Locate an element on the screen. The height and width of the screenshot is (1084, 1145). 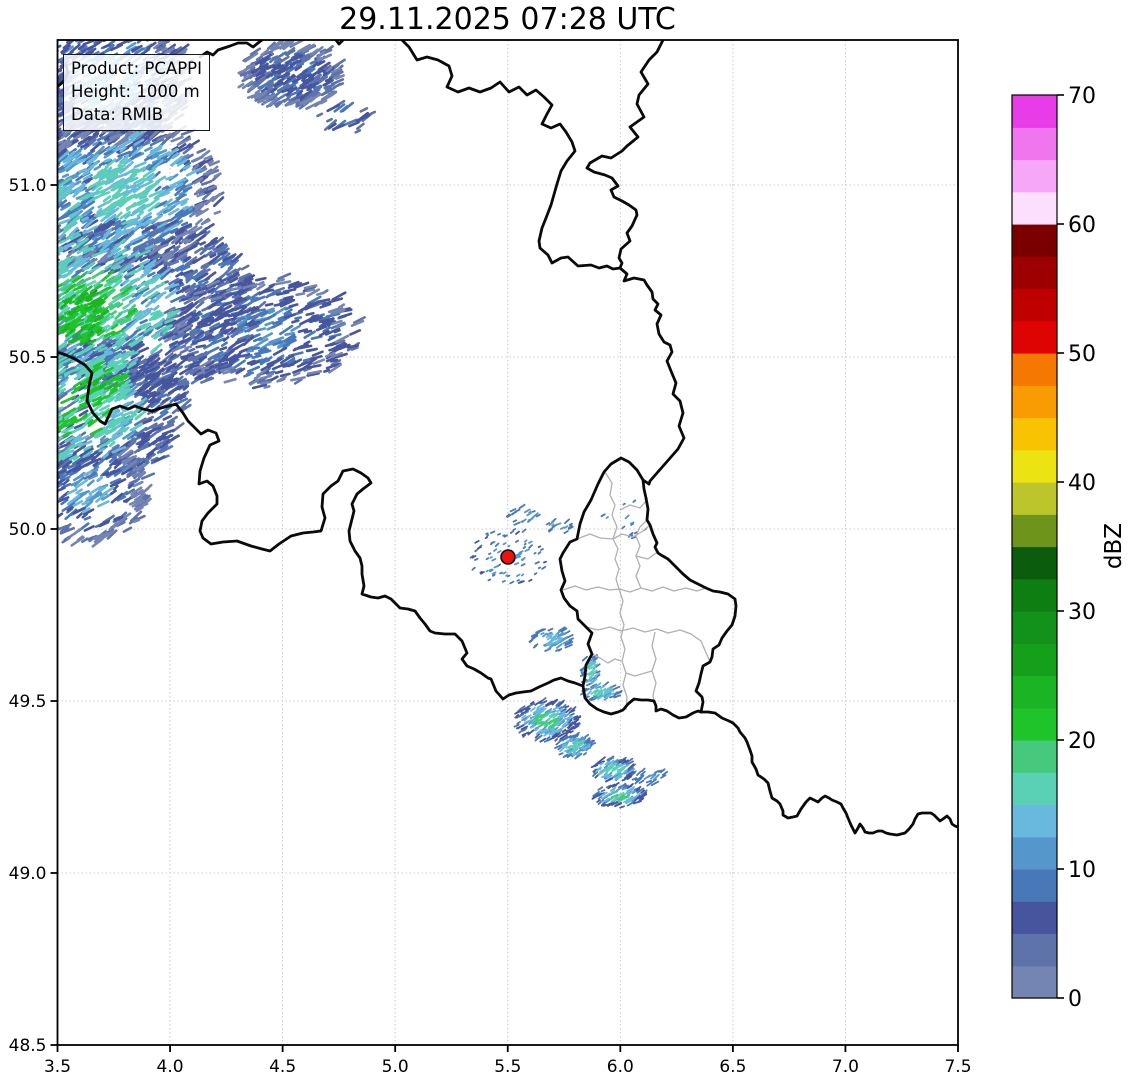
colorbar-tick-label: 70 is located at coordinates (1082, 96).